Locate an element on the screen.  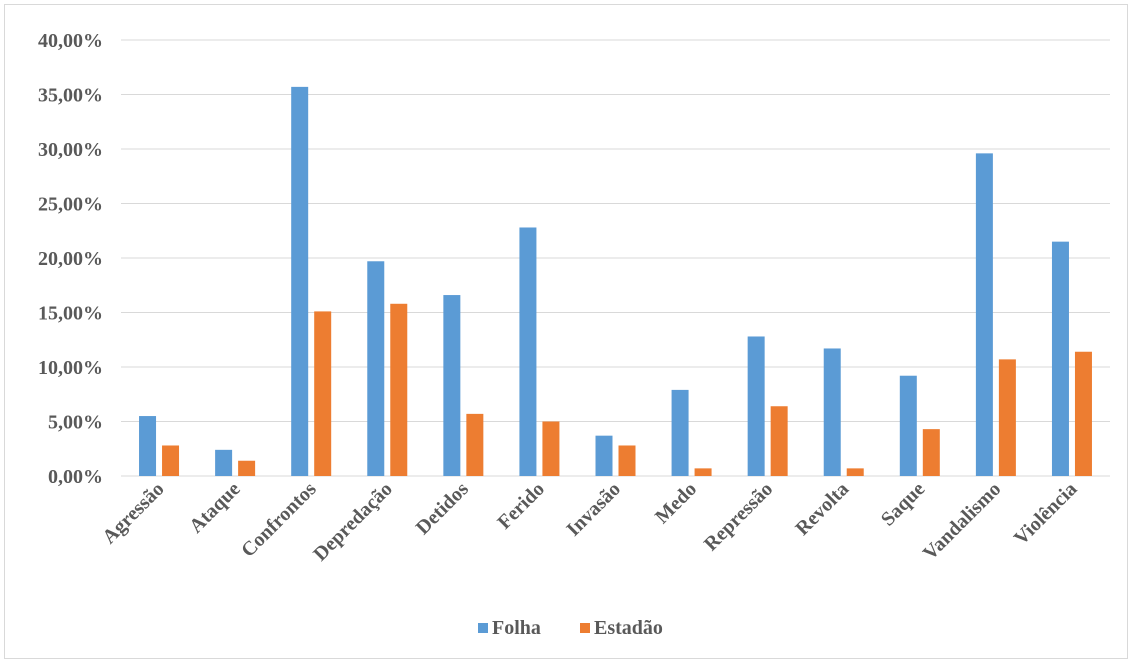
x-tick-label: Saque is located at coordinates (903, 504).